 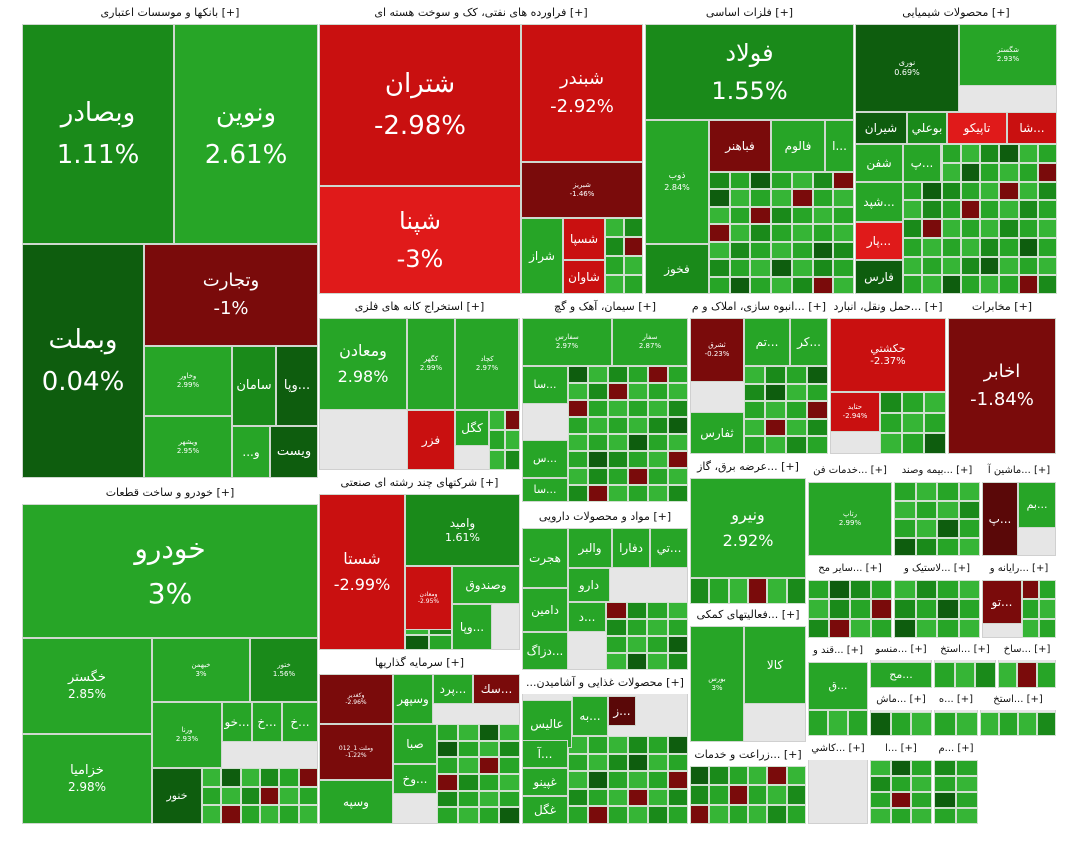 What do you see at coordinates (187, 735) in the screenshot?
I see `stock-tile: ورنا 2.93%` at bounding box center [187, 735].